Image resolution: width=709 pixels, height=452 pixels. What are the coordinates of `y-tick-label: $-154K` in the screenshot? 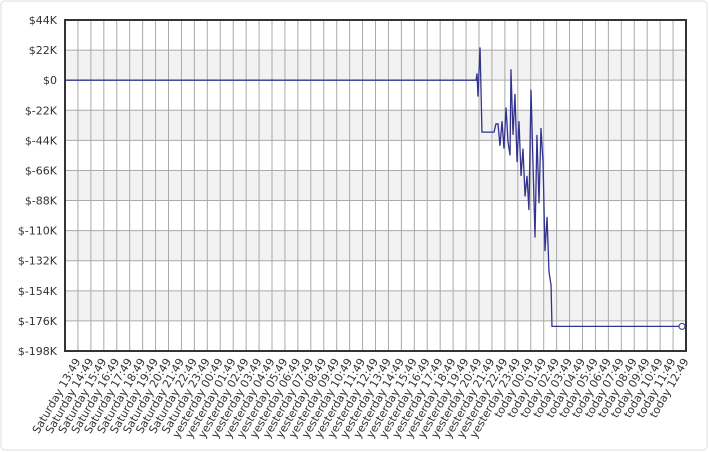 It's located at (38, 291).